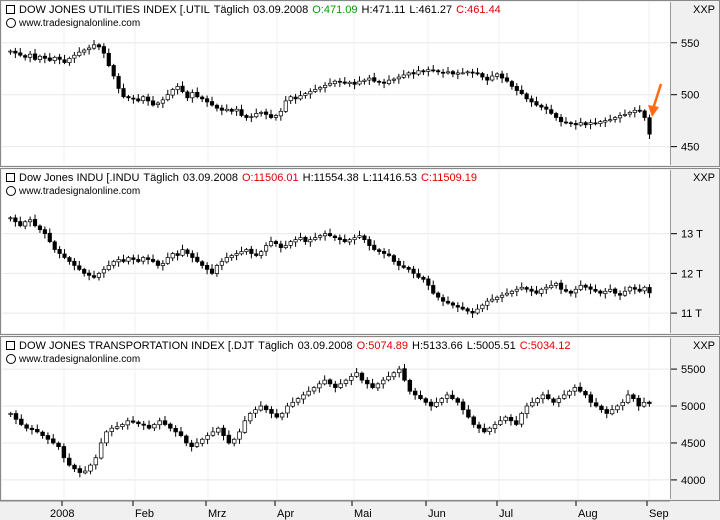 This screenshot has width=720, height=520. I want to click on y-tick-label: 500, so click(690, 96).